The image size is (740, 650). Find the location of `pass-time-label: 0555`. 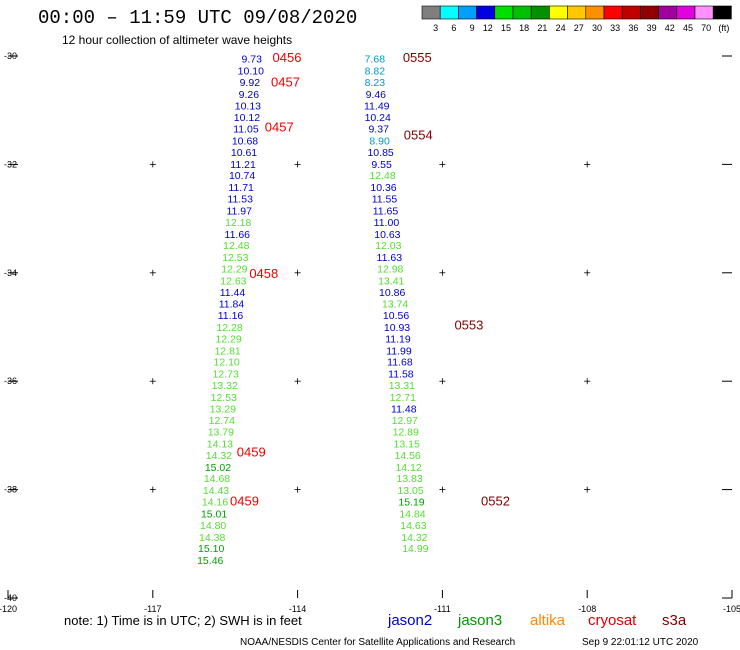

pass-time-label: 0555 is located at coordinates (417, 57).